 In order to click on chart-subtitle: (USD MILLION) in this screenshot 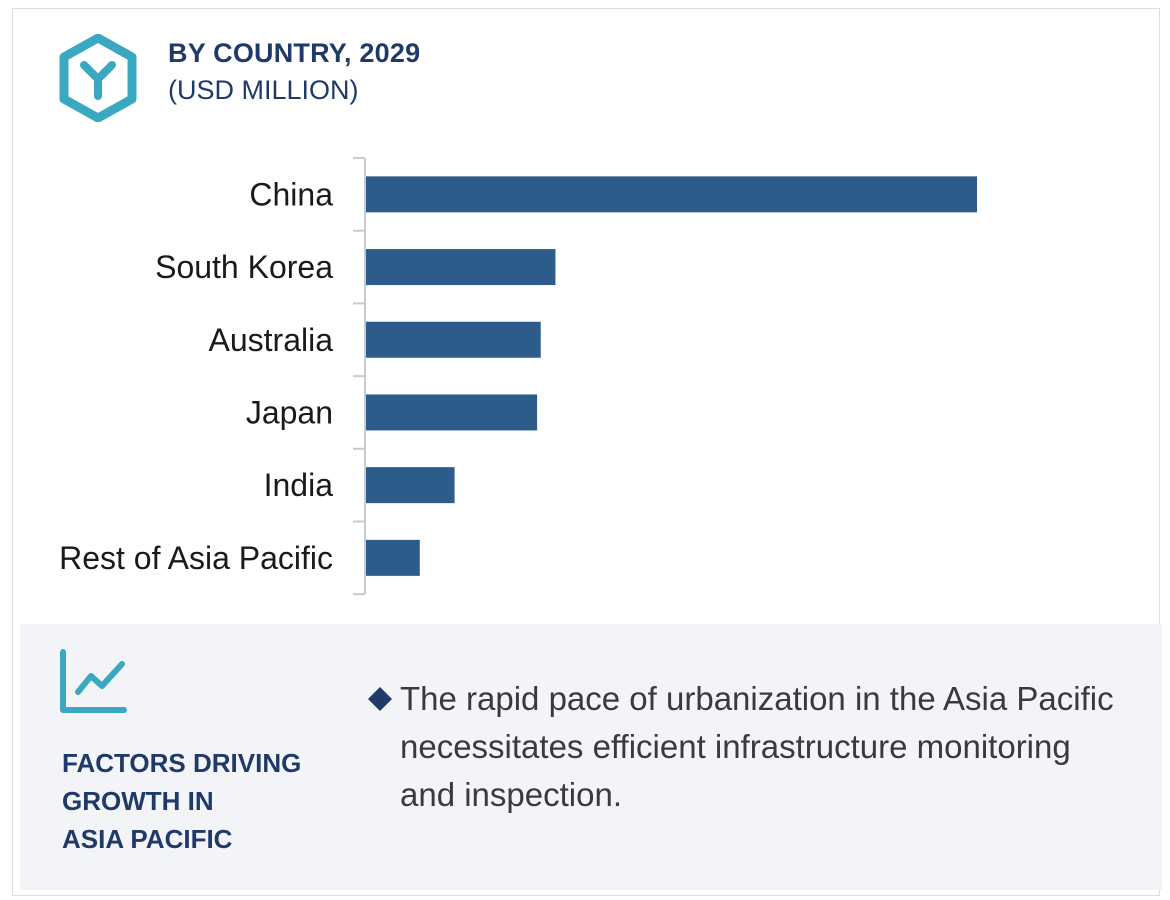, I will do `click(263, 90)`.